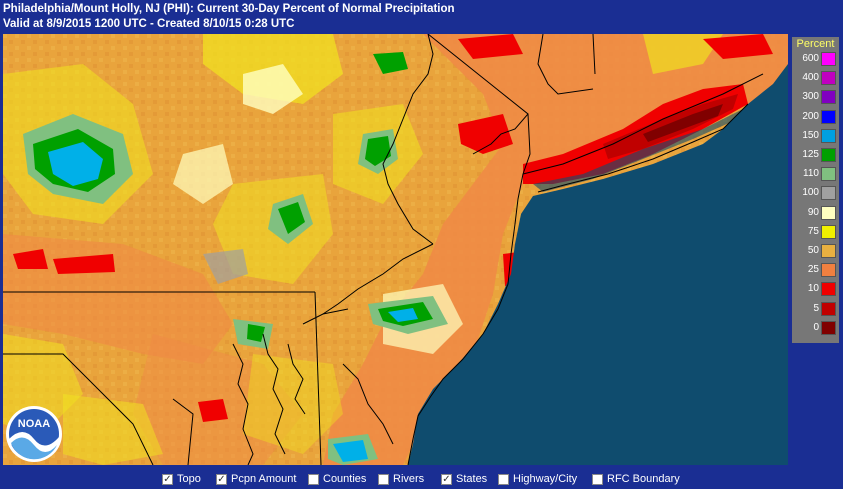 The height and width of the screenshot is (489, 843). I want to click on checkbox-label: Topo, so click(189, 479).